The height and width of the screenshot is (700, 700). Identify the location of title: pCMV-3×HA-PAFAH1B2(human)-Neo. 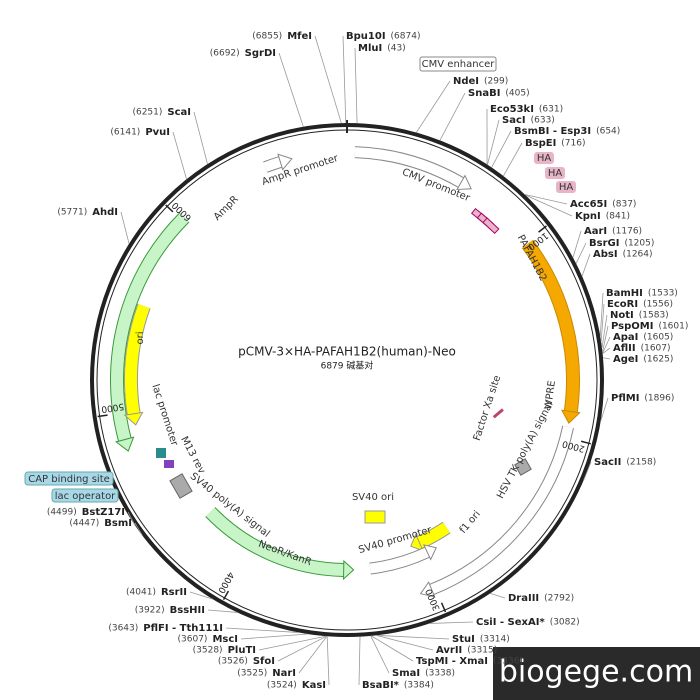
(347, 352).